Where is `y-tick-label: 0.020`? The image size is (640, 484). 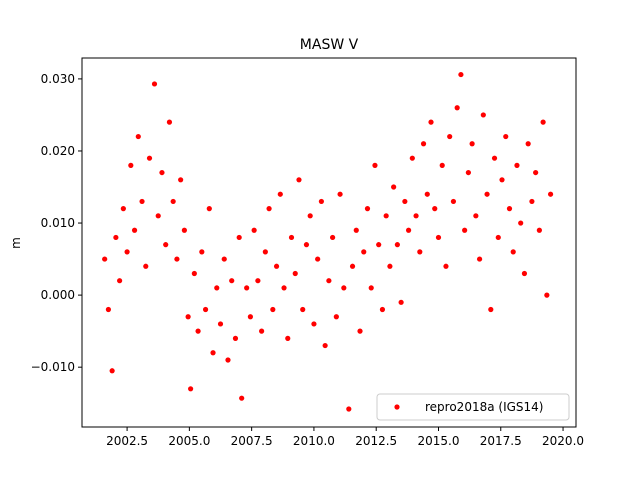
y-tick-label: 0.020 is located at coordinates (58, 151).